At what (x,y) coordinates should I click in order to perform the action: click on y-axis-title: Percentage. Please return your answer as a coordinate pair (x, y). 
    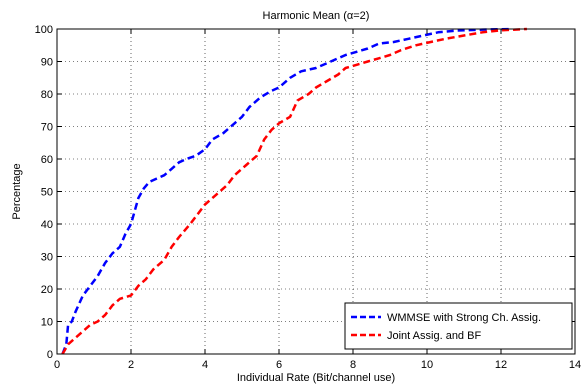
    Looking at the image, I should click on (17, 191).